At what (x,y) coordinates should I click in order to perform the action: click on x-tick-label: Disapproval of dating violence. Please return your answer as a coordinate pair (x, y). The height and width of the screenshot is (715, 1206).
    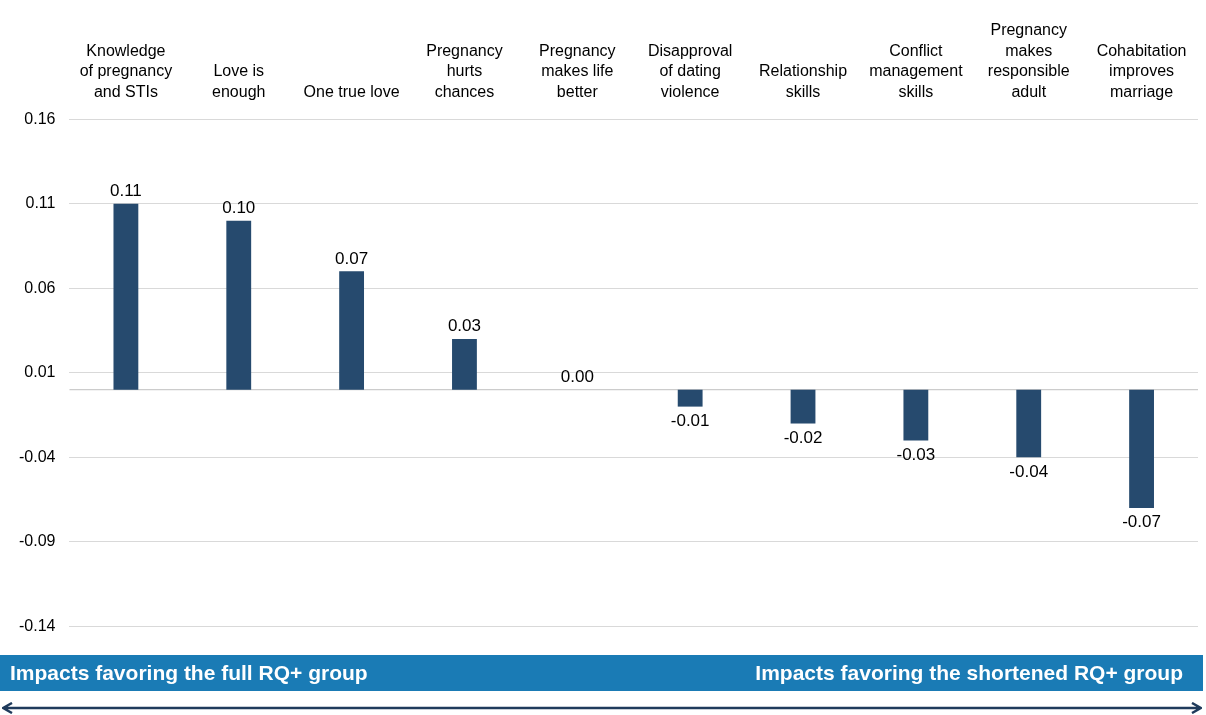
    Looking at the image, I should click on (690, 71).